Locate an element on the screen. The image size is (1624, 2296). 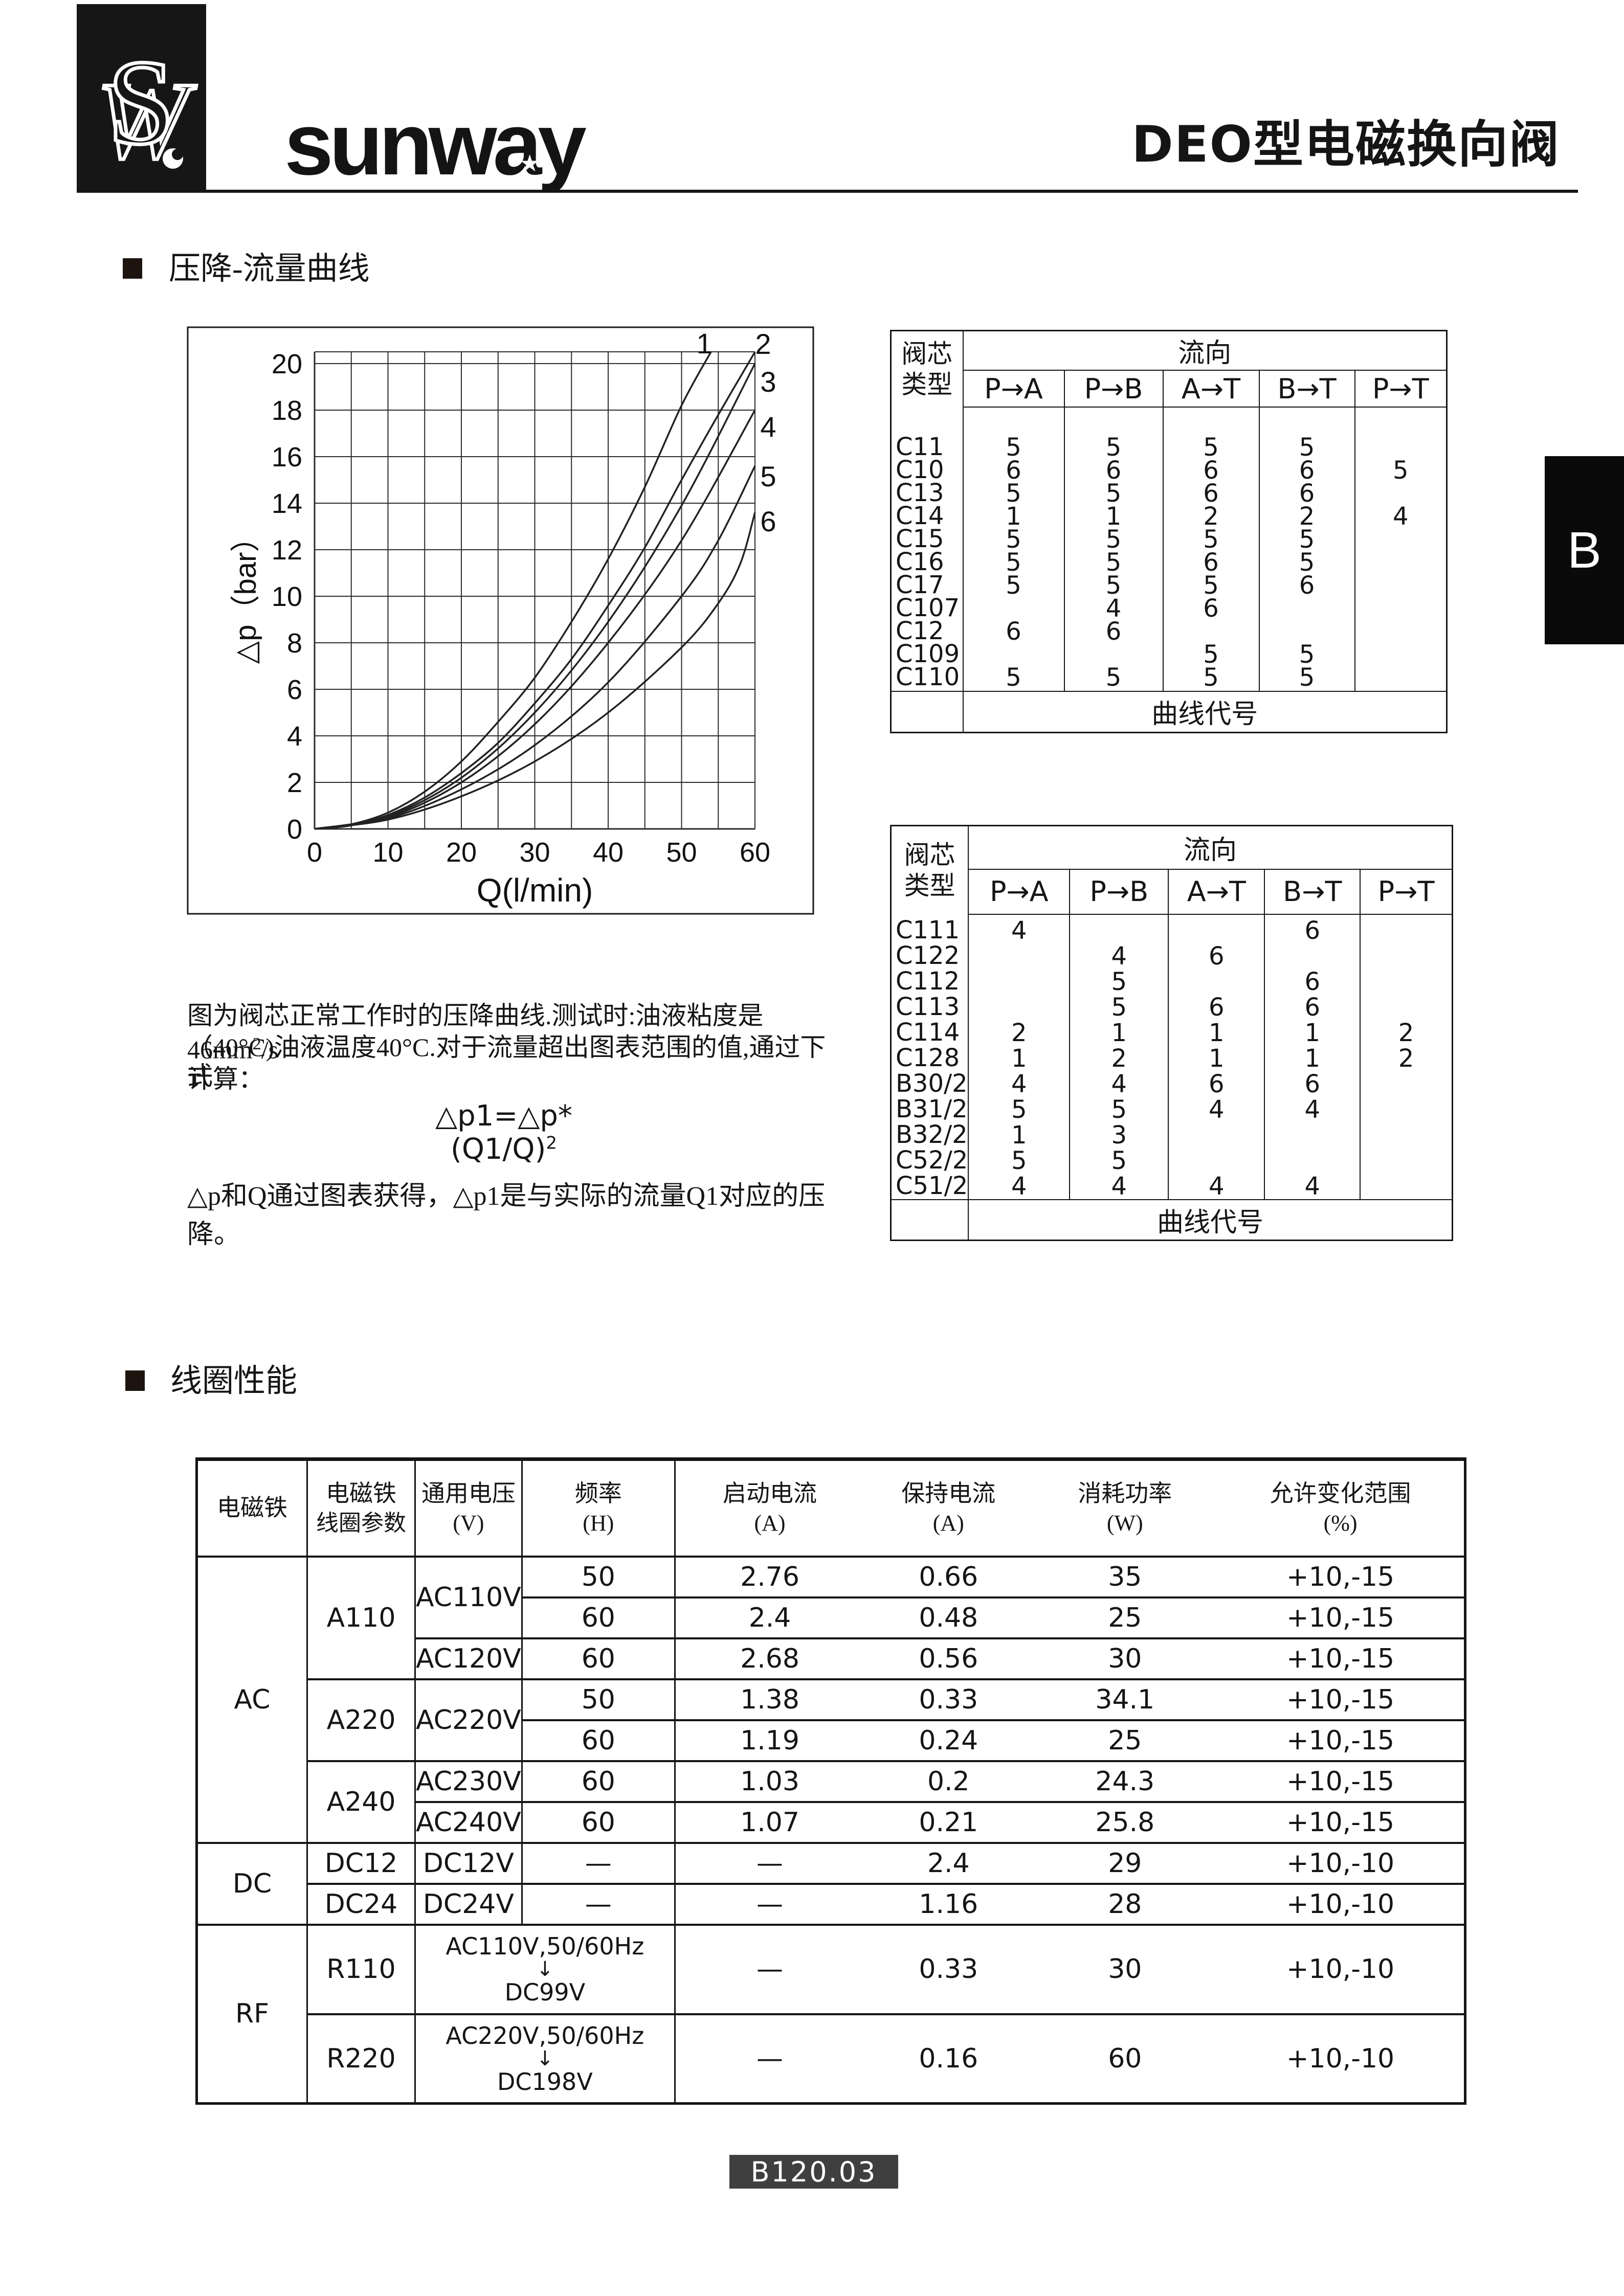
y-tick-label: 0 is located at coordinates (295, 830).